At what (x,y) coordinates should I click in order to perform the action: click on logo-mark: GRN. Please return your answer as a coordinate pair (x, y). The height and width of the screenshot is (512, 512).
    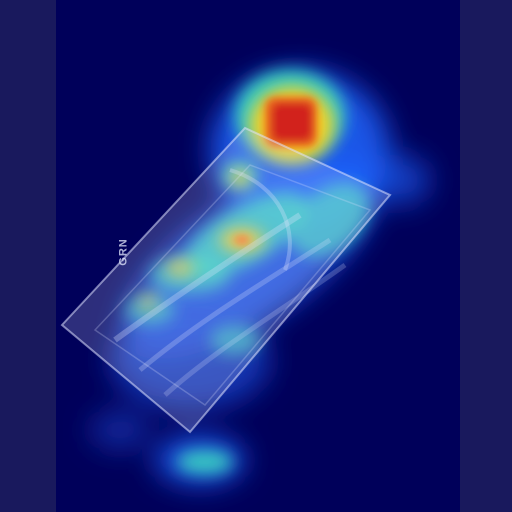
    Looking at the image, I should click on (123, 252).